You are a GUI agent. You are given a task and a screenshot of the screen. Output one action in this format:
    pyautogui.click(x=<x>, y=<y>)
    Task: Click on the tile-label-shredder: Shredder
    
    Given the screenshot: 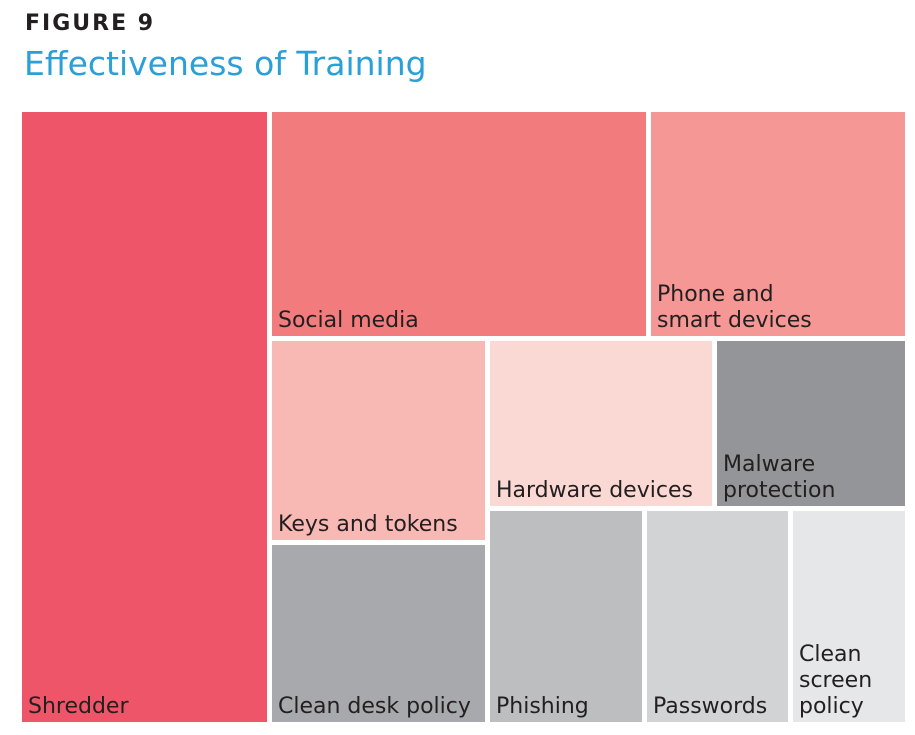 What is the action you would take?
    pyautogui.click(x=78, y=706)
    